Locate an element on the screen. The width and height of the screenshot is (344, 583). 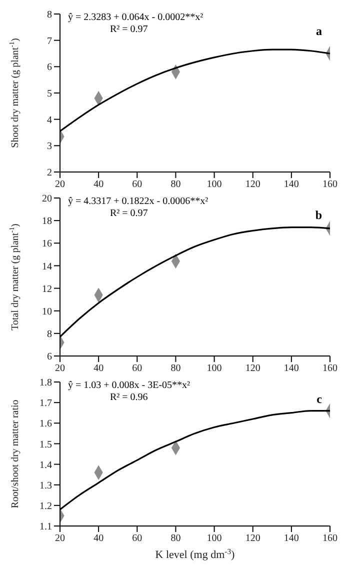
y-tick-label: 7 is located at coordinates (49, 41).